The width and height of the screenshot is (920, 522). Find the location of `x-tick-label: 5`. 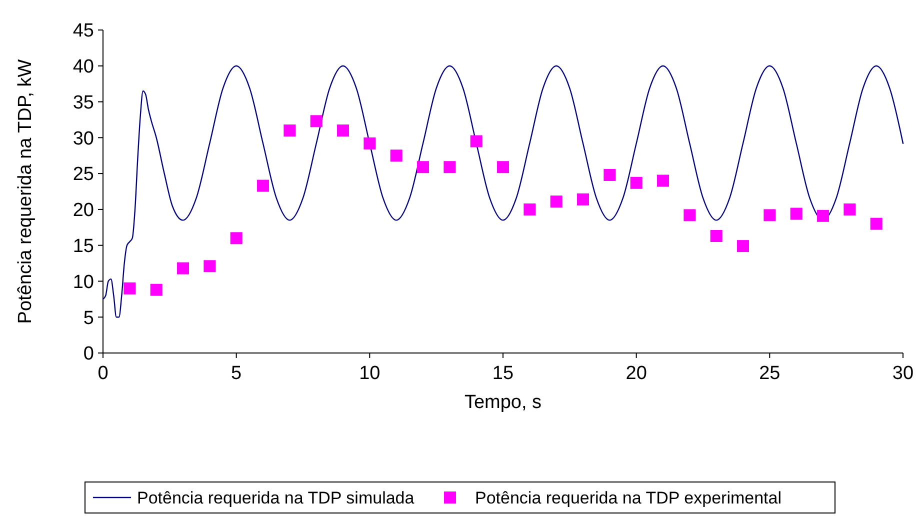

x-tick-label: 5 is located at coordinates (236, 373).